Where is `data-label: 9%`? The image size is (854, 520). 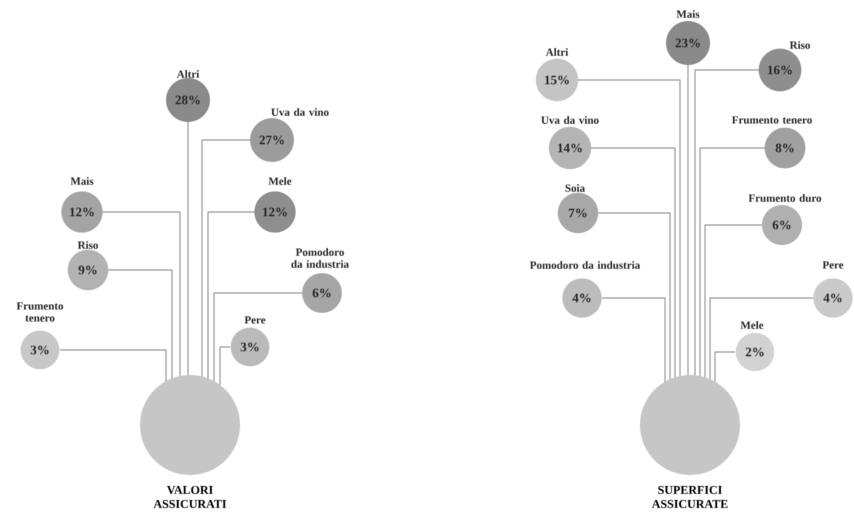
data-label: 9% is located at coordinates (87, 270).